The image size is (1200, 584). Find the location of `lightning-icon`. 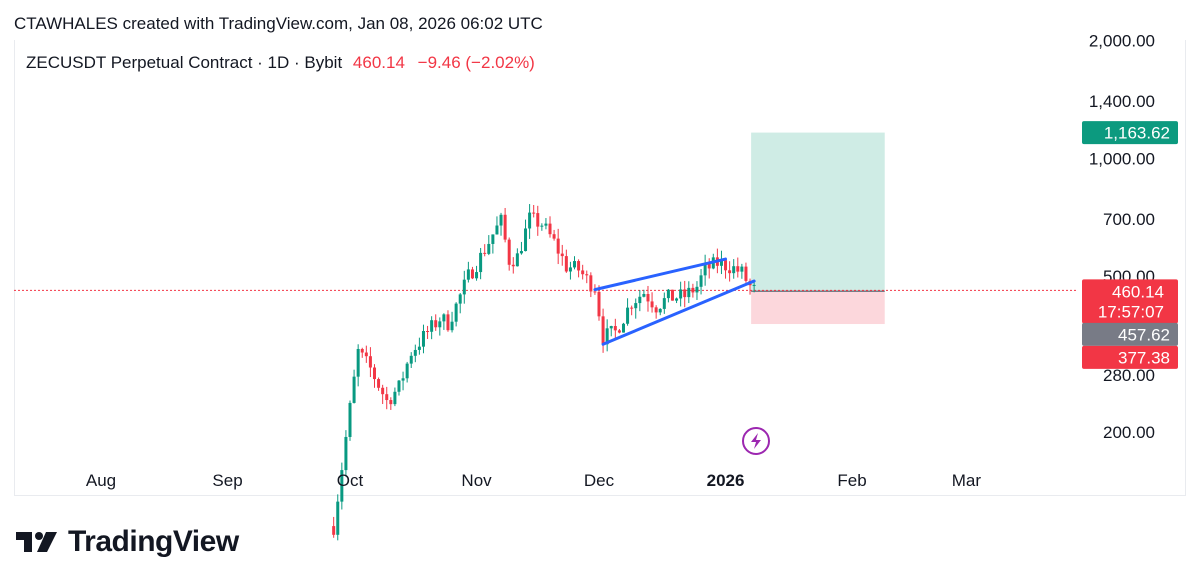

lightning-icon is located at coordinates (756, 441).